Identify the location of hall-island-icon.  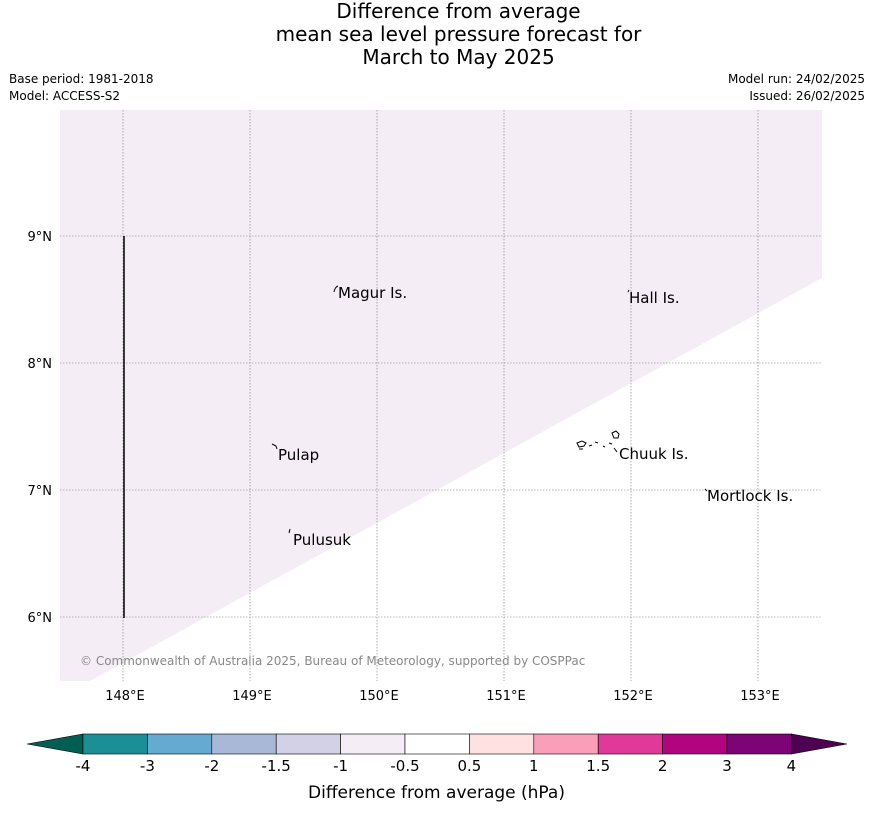
(628, 291).